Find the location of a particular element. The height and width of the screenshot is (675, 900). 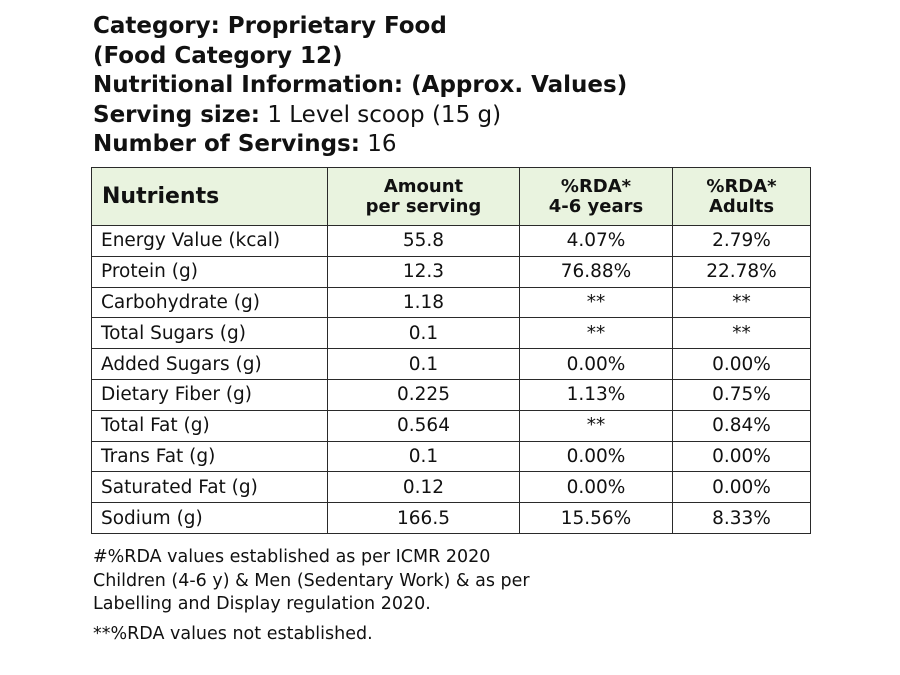

nutrient-name: Sodium (g) is located at coordinates (209, 518).